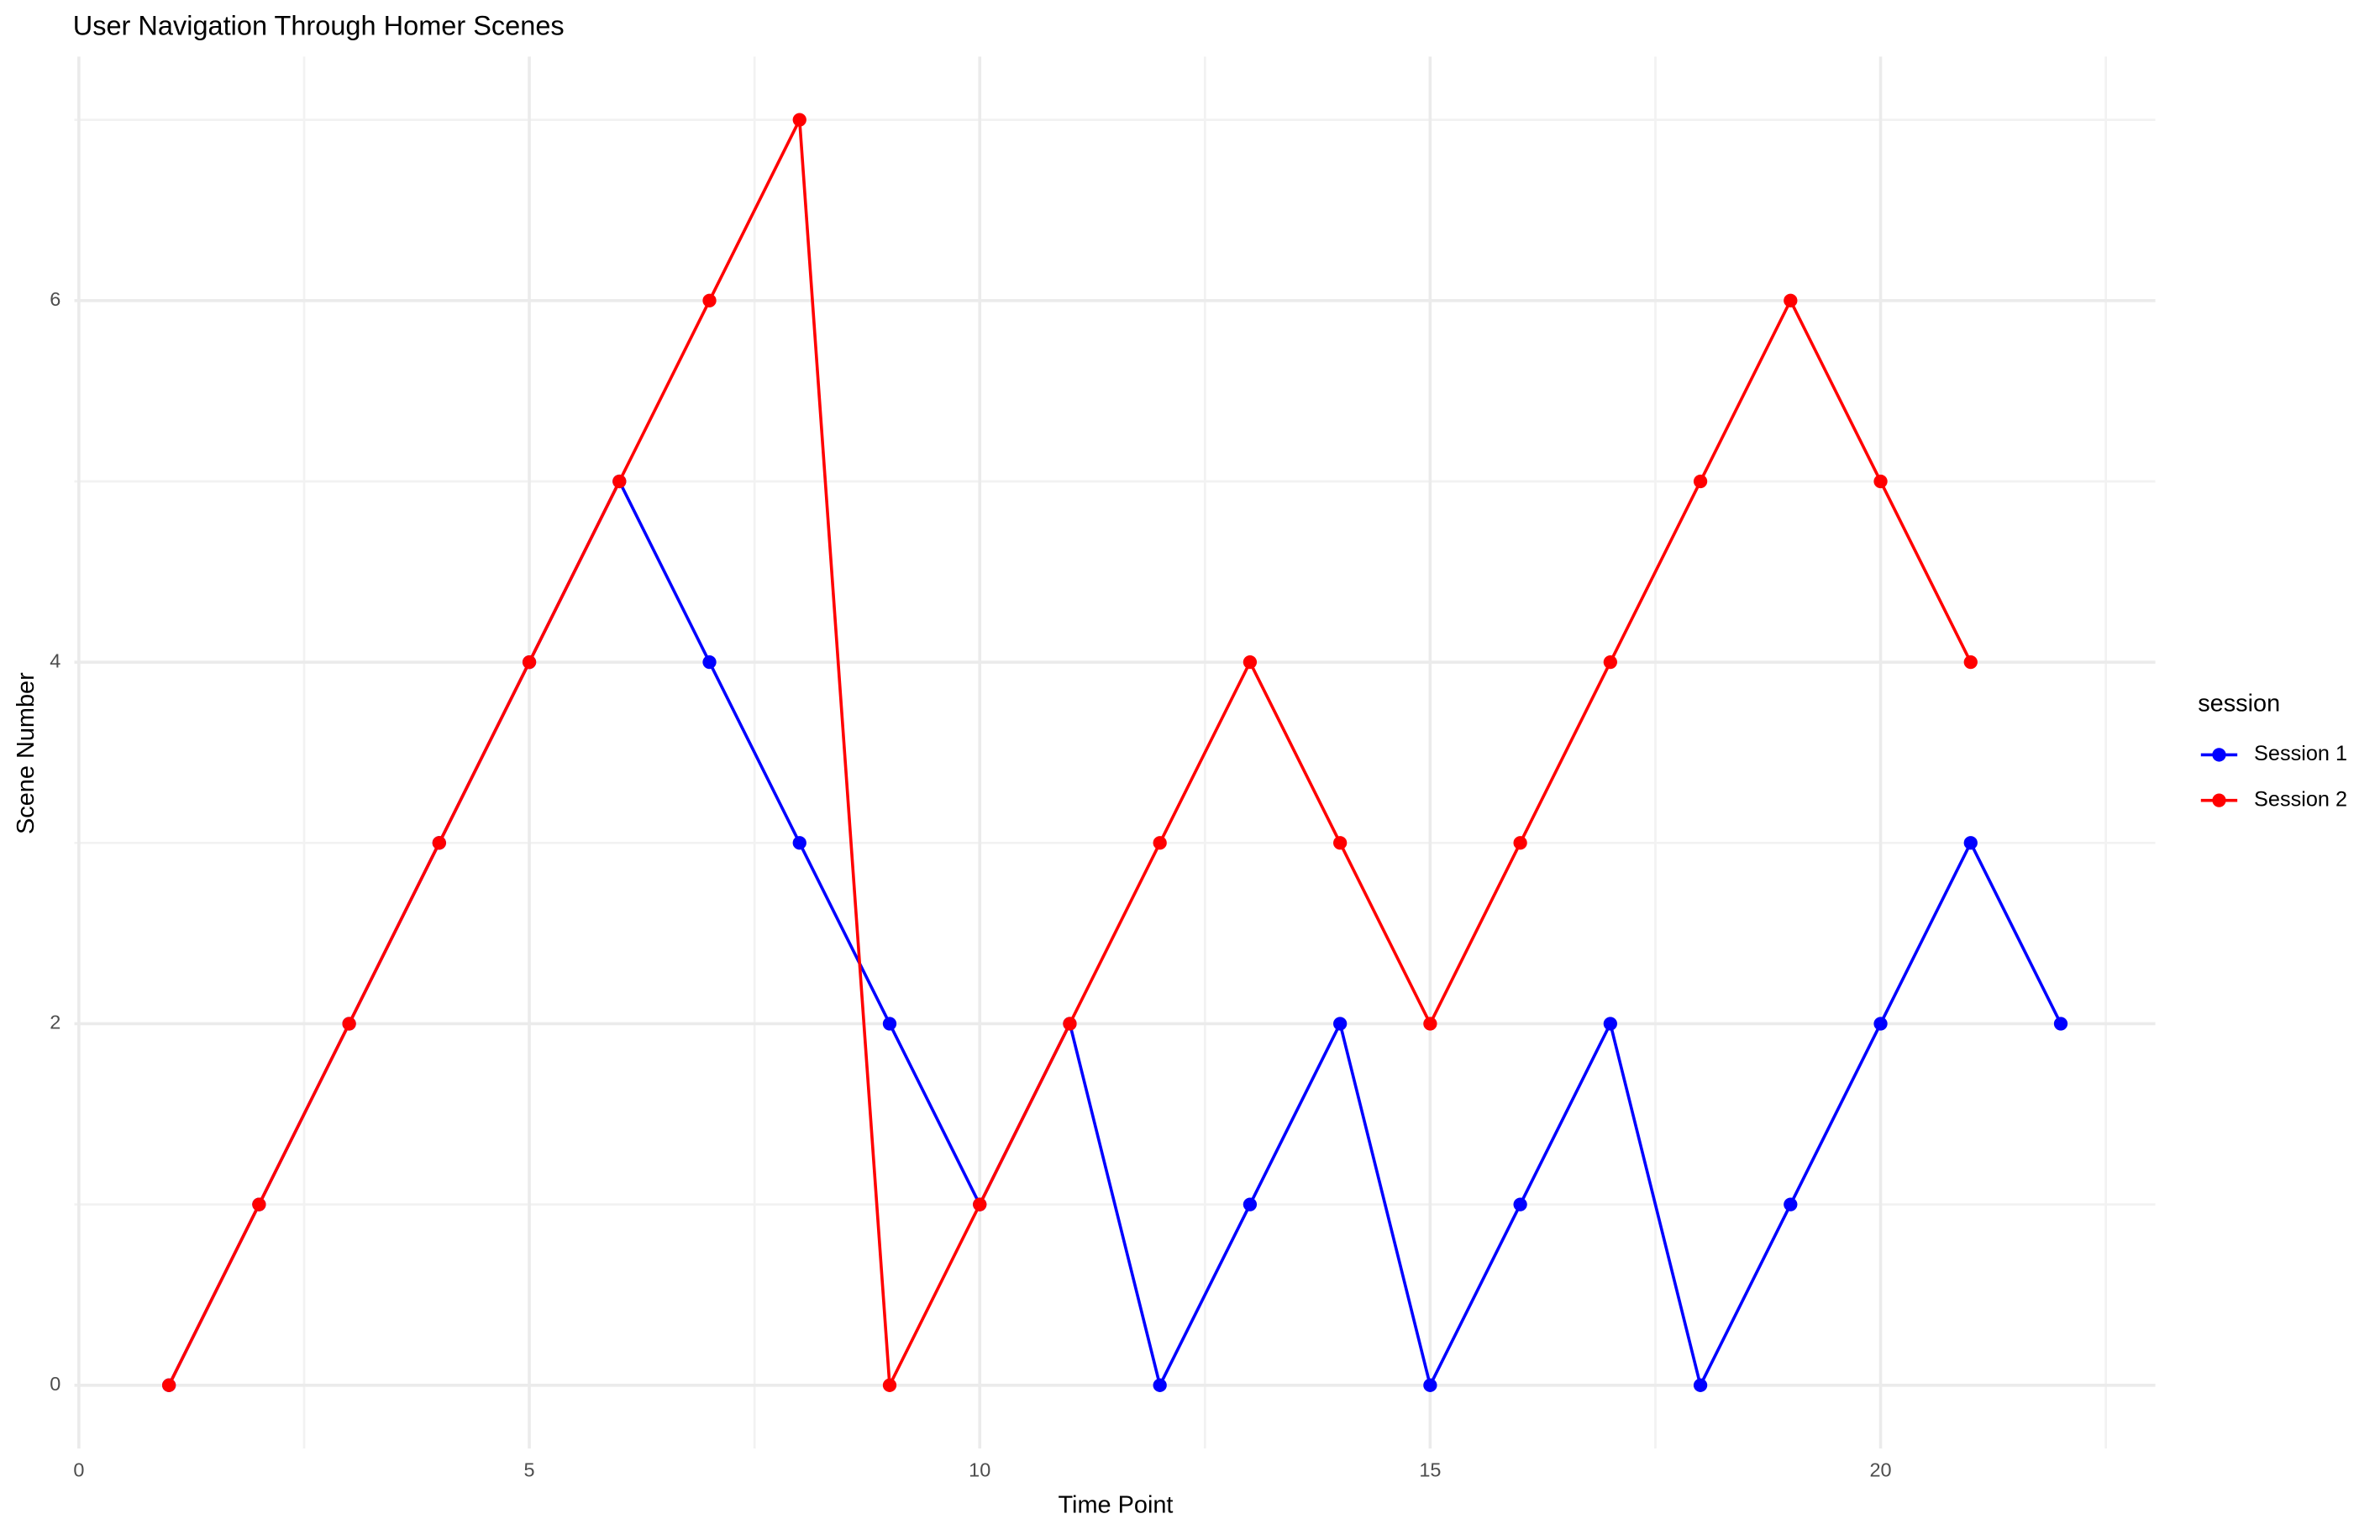  I want to click on x-tick-label: 10, so click(979, 1470).